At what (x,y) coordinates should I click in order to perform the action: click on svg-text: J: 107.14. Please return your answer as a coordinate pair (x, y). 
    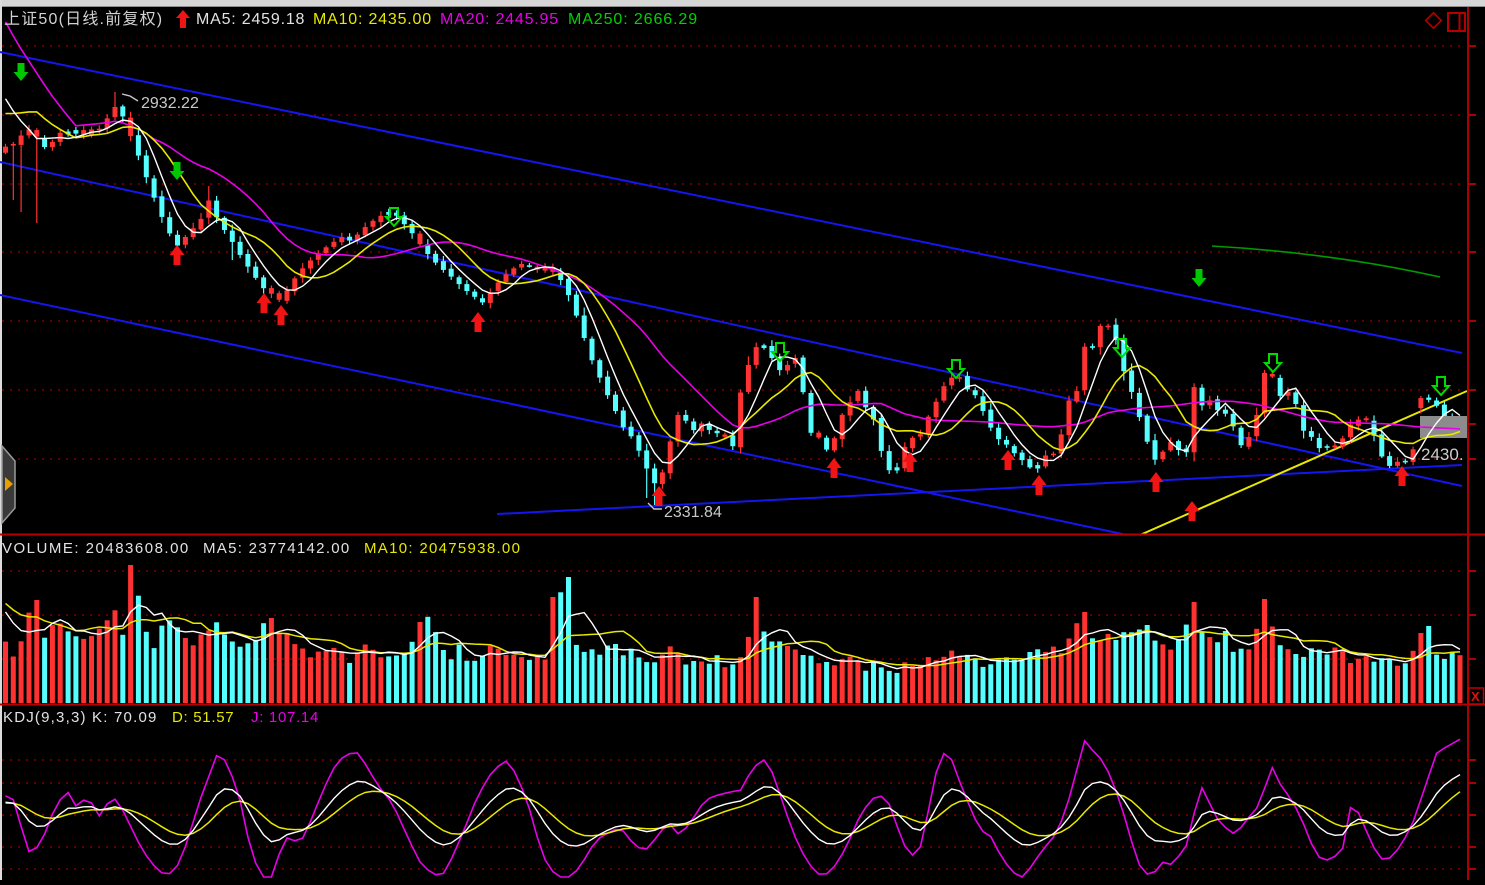
    Looking at the image, I should click on (285, 717).